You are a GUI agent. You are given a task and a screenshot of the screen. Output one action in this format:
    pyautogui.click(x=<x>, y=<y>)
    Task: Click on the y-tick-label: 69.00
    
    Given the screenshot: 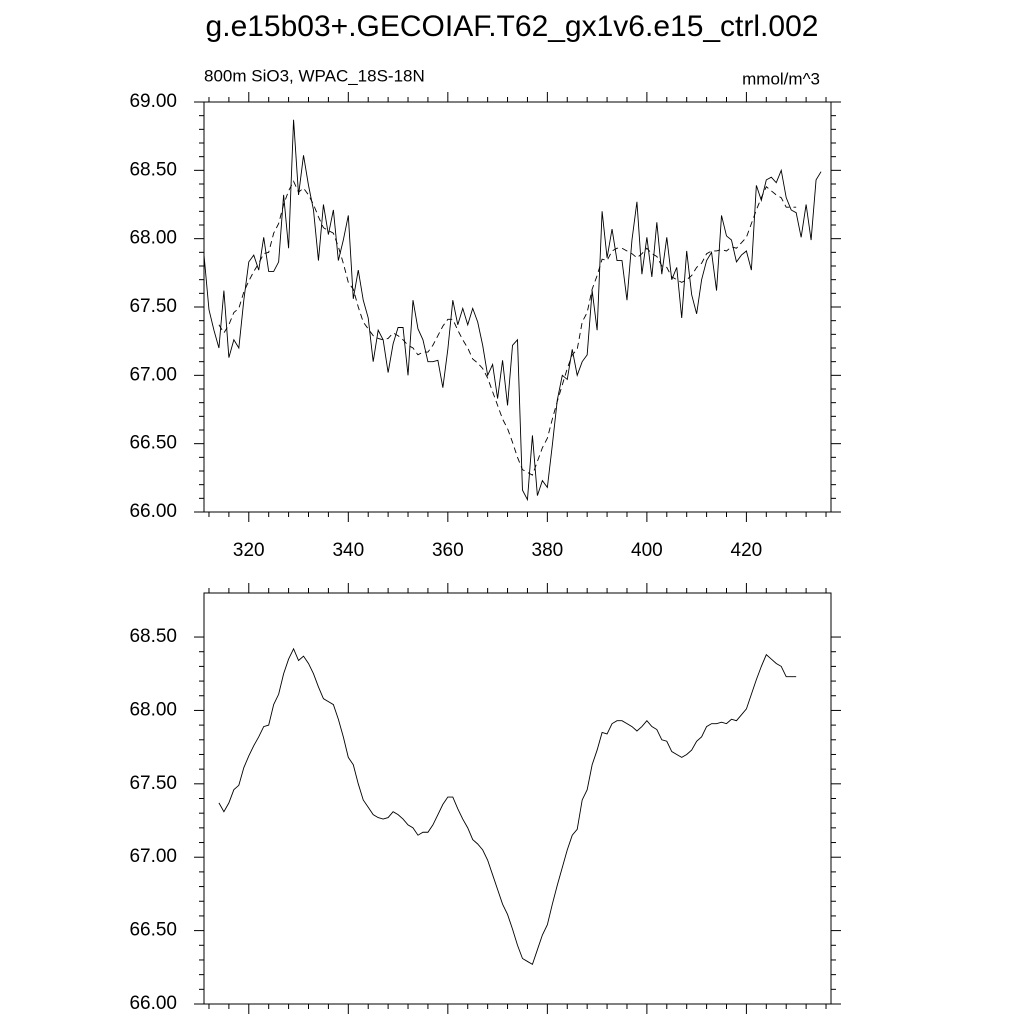 What is the action you would take?
    pyautogui.click(x=153, y=101)
    